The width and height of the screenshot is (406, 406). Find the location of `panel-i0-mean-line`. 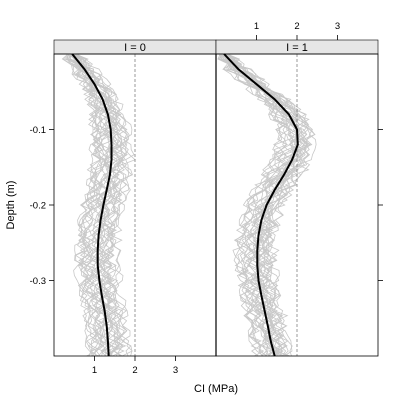

panel-i0-mean-line is located at coordinates (92, 205).